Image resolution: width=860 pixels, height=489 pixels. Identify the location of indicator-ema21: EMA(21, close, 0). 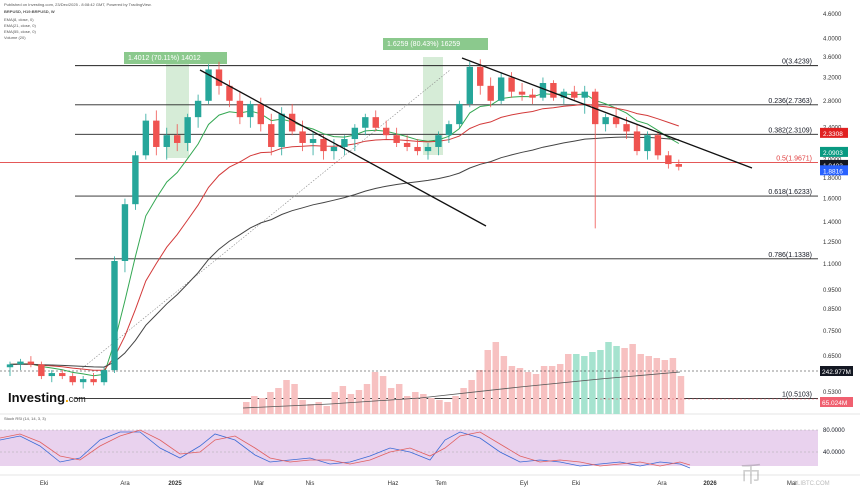
(20, 25).